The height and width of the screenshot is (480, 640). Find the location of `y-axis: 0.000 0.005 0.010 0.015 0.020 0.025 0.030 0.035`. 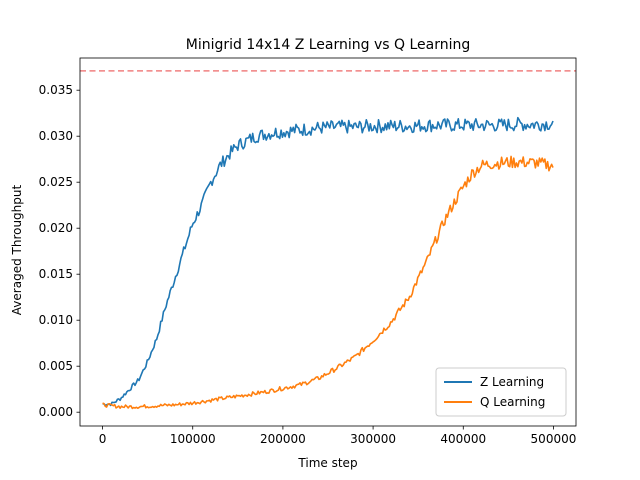

y-axis: 0.000 0.005 0.010 0.015 0.020 0.025 0.030 0.035 is located at coordinates (59, 251).